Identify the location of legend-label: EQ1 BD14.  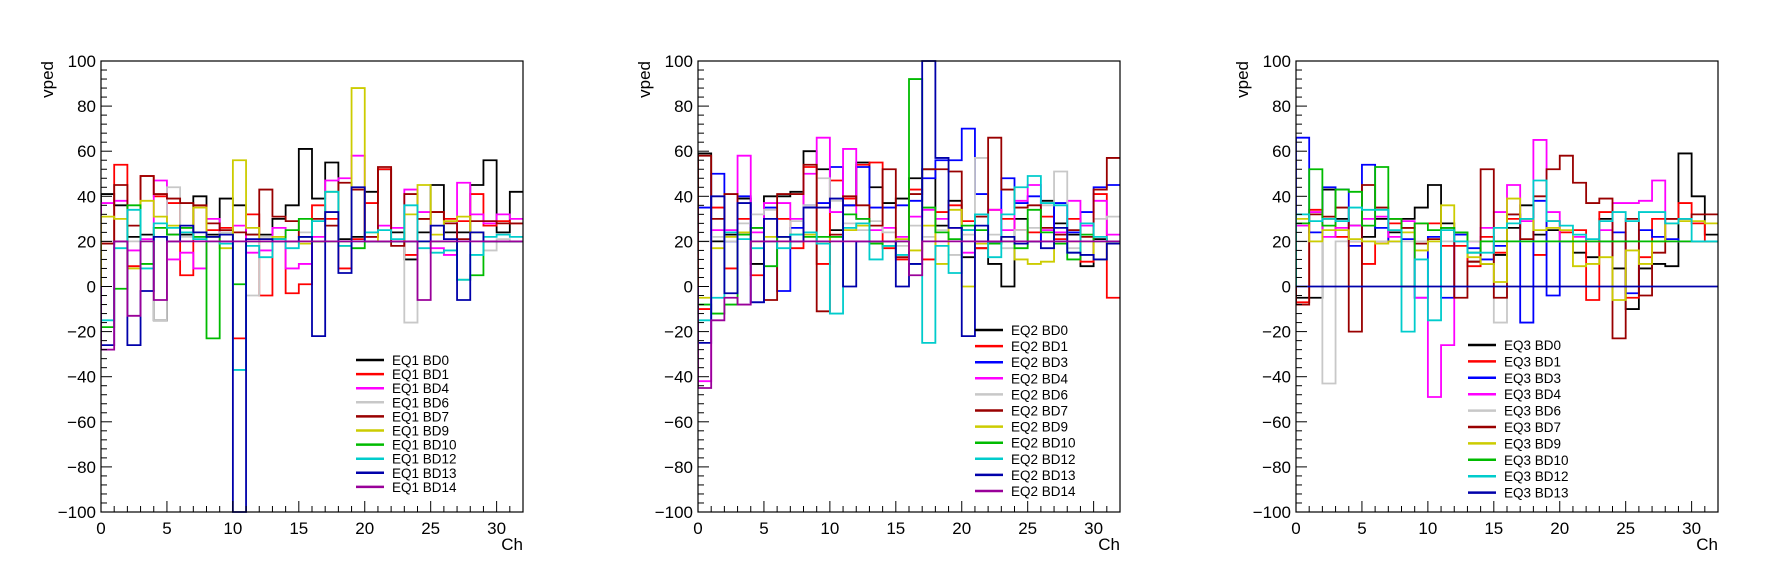
(424, 487).